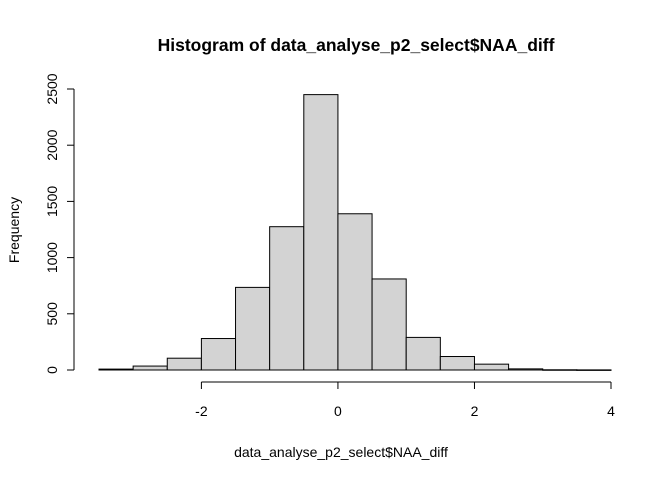 This screenshot has width=672, height=480. Describe the element at coordinates (52, 314) in the screenshot. I see `y-tick-label: 500` at that location.